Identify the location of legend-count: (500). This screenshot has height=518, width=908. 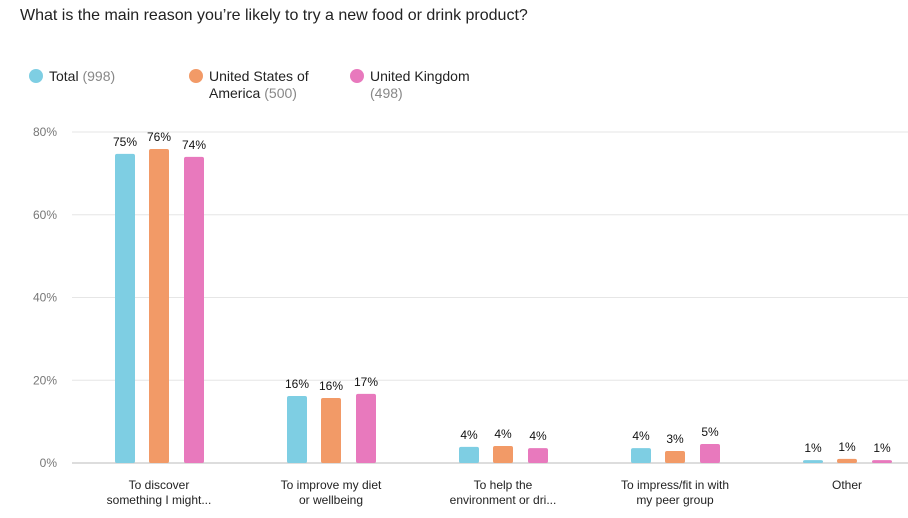
(280, 93).